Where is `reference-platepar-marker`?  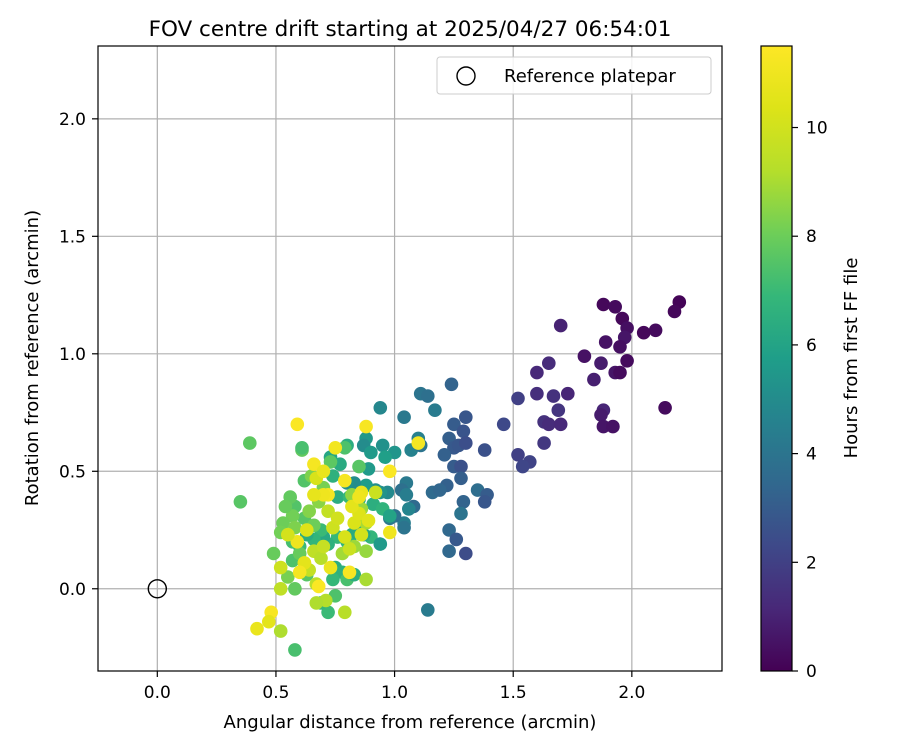
reference-platepar-marker is located at coordinates (157, 589).